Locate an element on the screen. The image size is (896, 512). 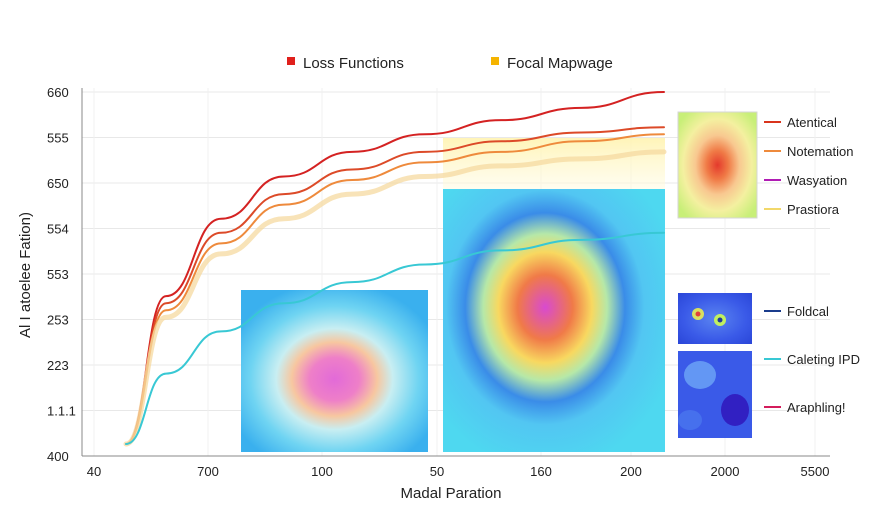
right-legend-bottom: Foldcal Caleting IPD Araphling! is located at coordinates (812, 359).